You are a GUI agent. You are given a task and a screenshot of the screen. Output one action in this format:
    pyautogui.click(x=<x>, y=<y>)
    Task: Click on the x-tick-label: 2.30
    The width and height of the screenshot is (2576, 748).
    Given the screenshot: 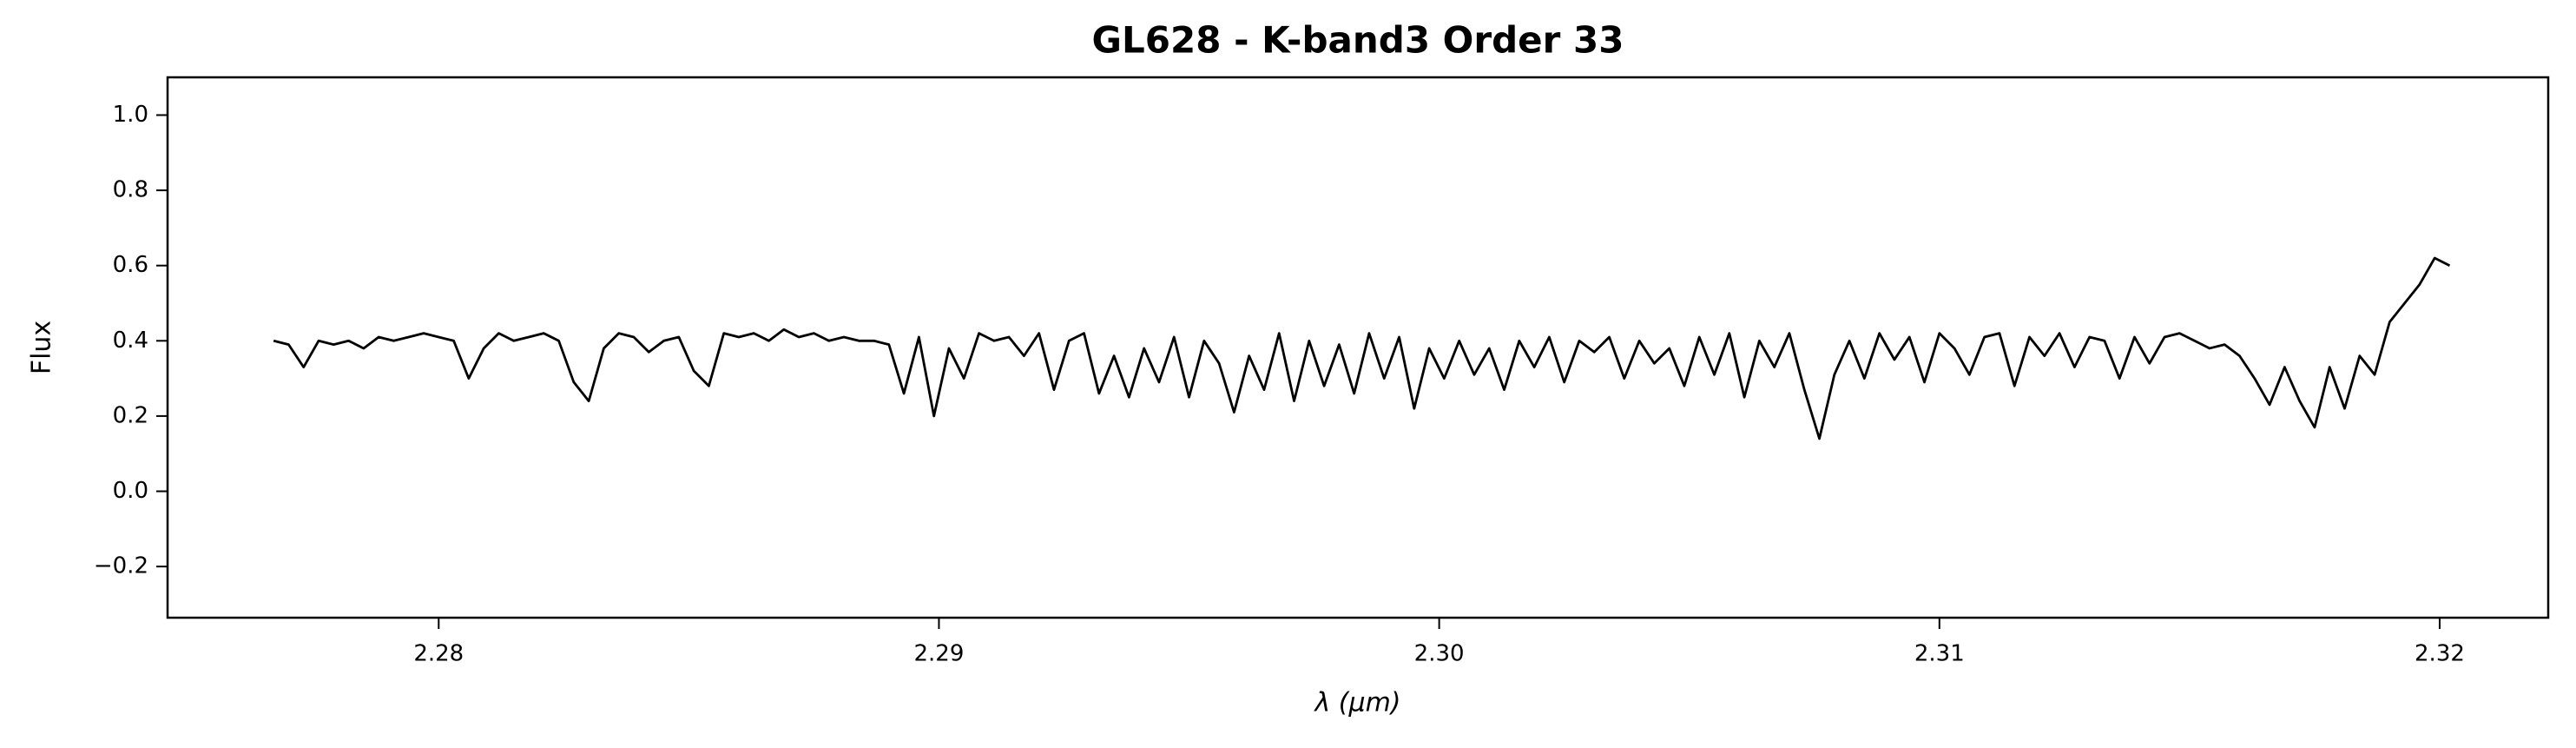 What is the action you would take?
    pyautogui.click(x=1439, y=654)
    